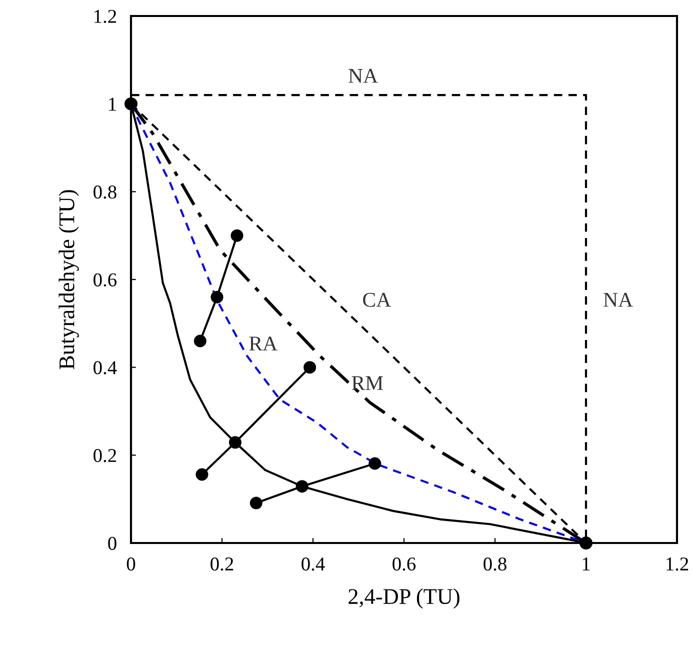 Image resolution: width=694 pixels, height=648 pixels. What do you see at coordinates (404, 564) in the screenshot?
I see `x-tick-label: 0.6` at bounding box center [404, 564].